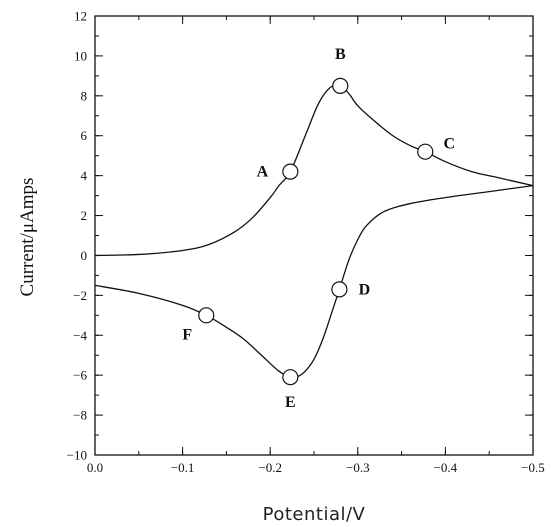  Describe the element at coordinates (290, 377) in the screenshot. I see `point-marker-e` at that location.